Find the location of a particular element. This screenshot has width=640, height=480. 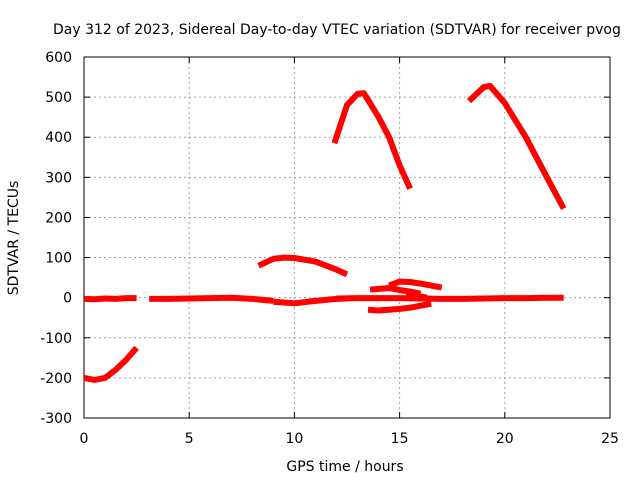

series-seg12 is located at coordinates (416, 296).